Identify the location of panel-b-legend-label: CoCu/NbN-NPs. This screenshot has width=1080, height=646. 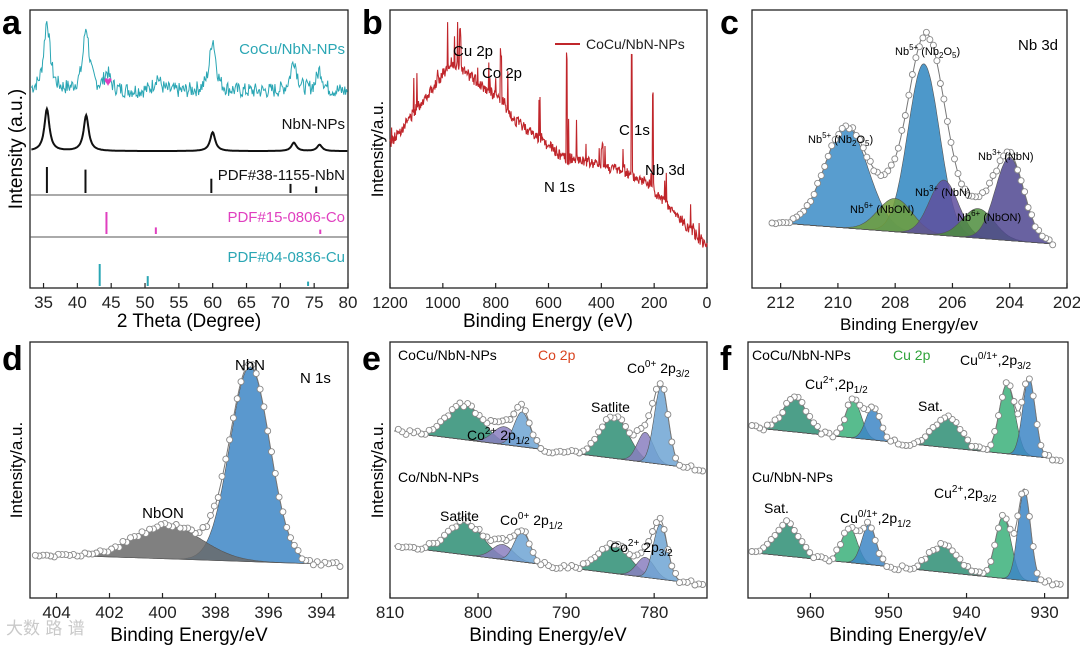
(635, 44).